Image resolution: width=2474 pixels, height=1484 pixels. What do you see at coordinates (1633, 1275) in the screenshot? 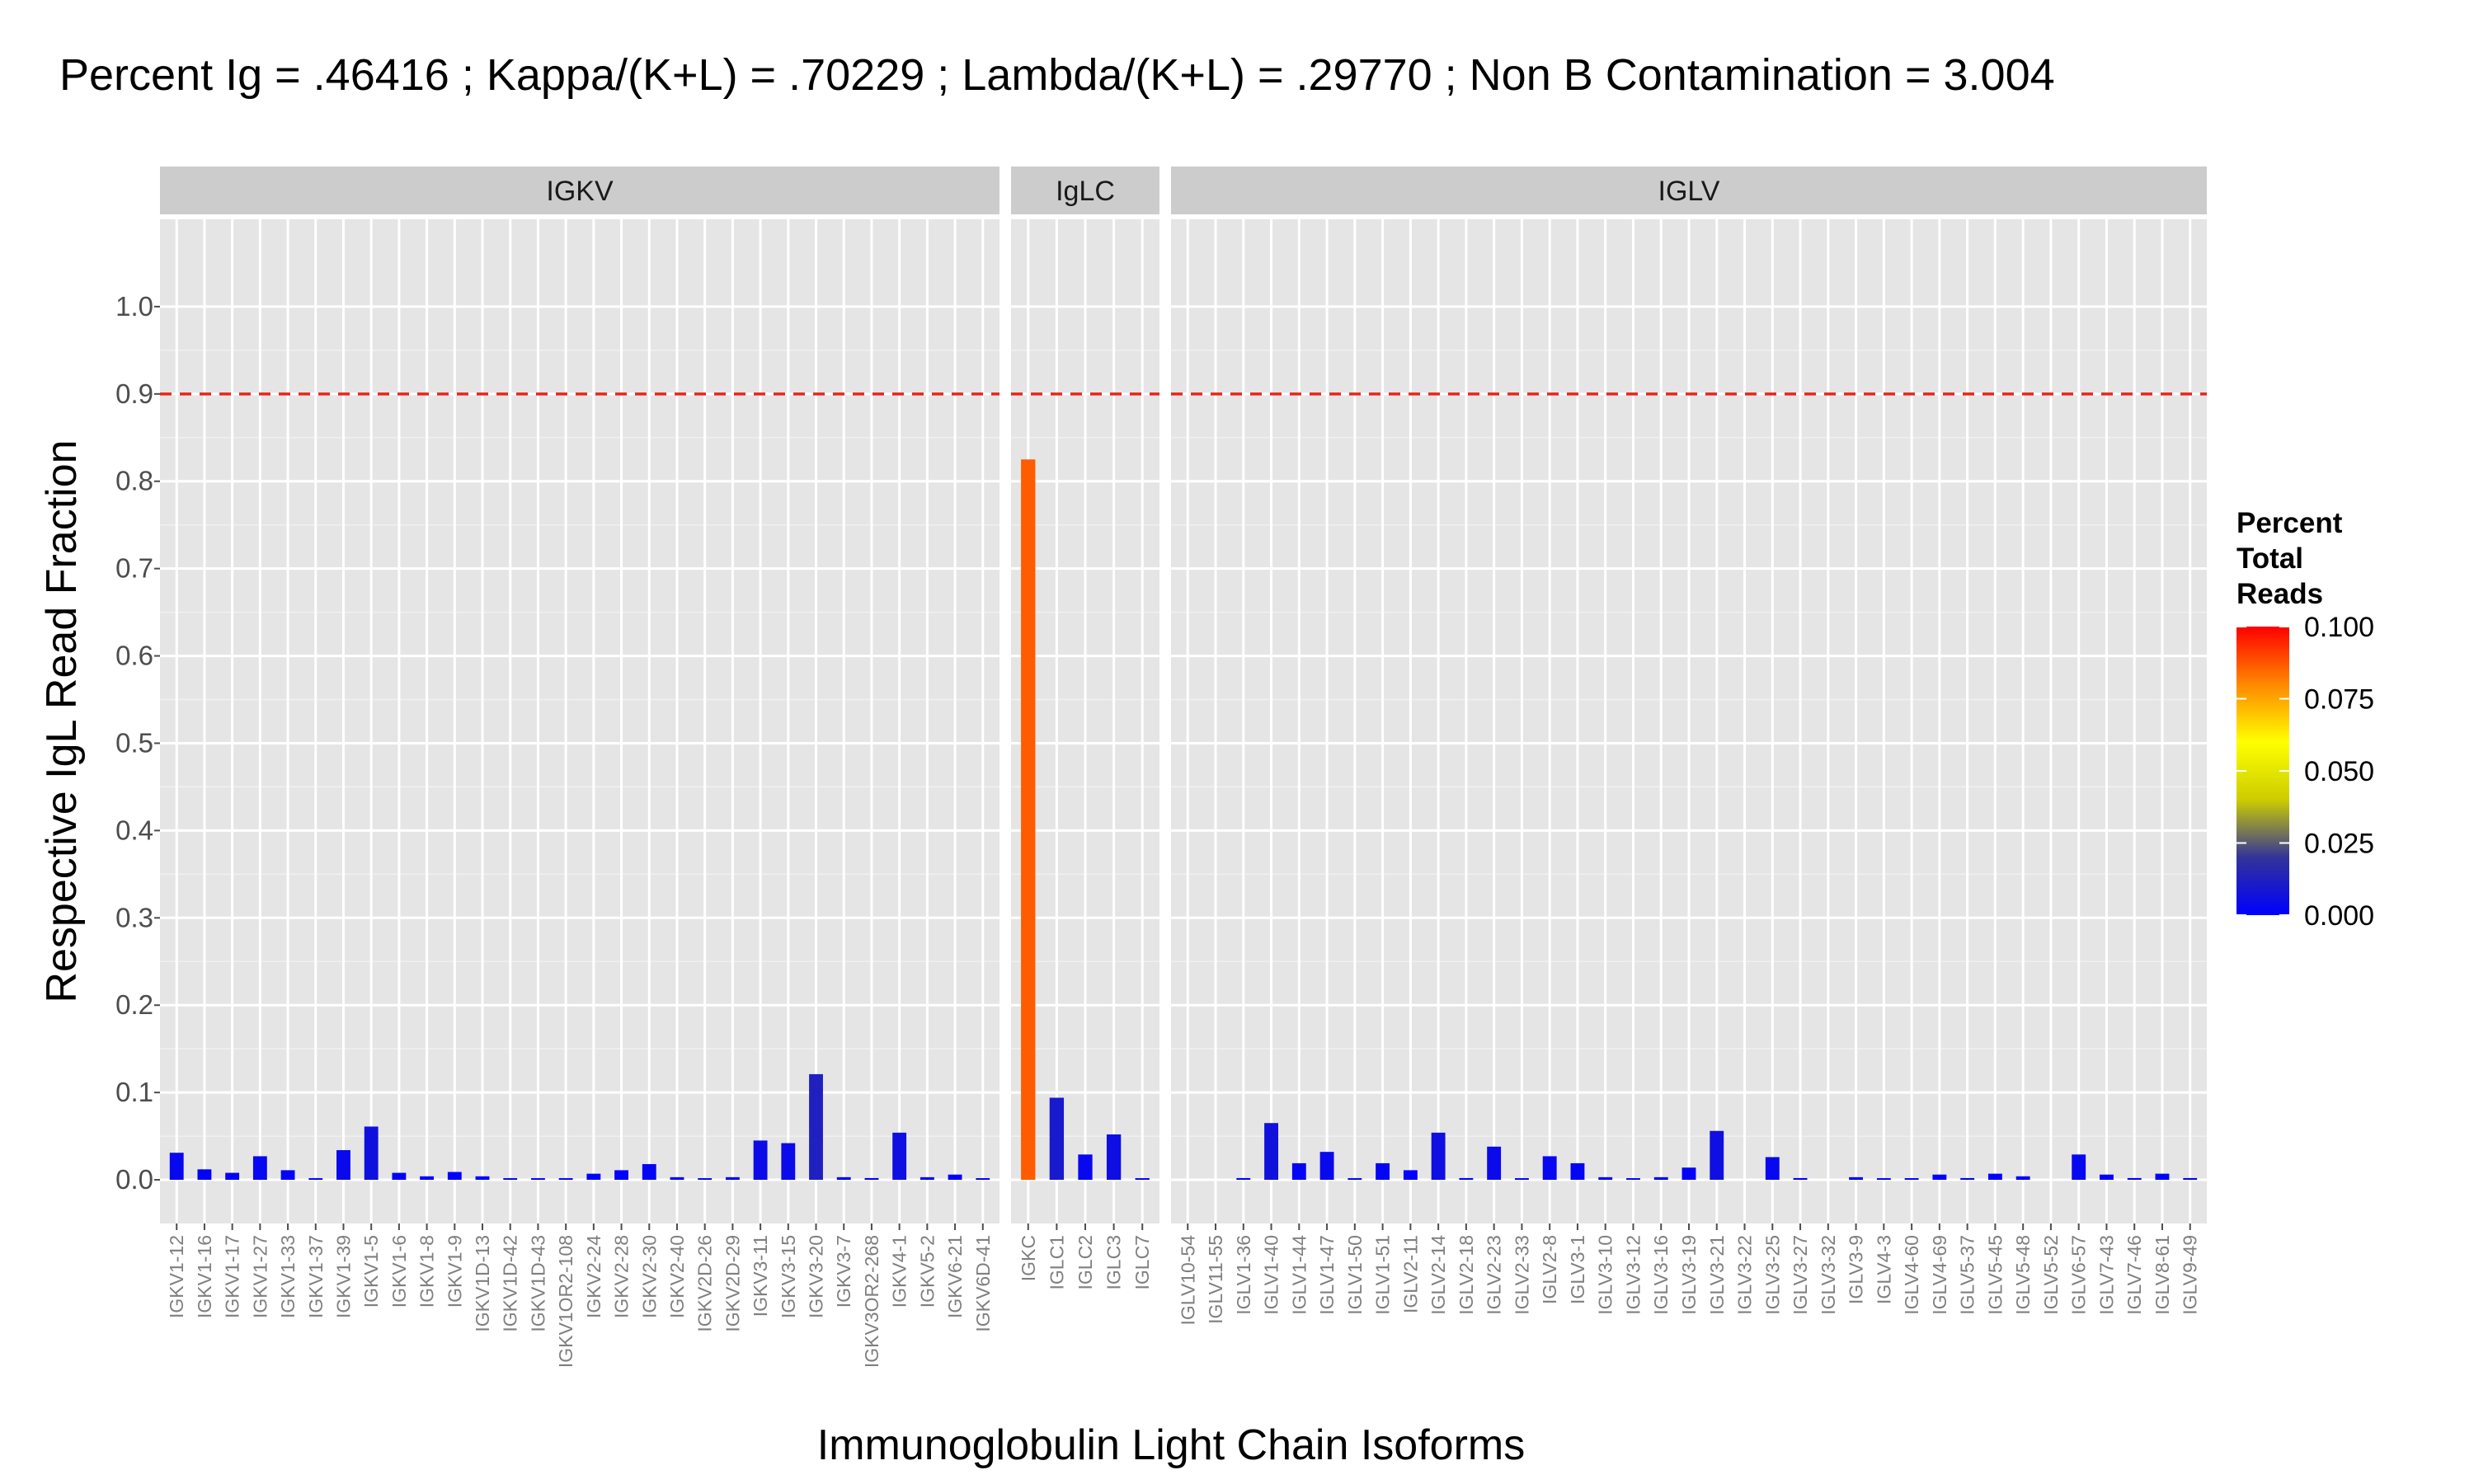
I see `x-tick-label: IGLV3-12` at bounding box center [1633, 1275].